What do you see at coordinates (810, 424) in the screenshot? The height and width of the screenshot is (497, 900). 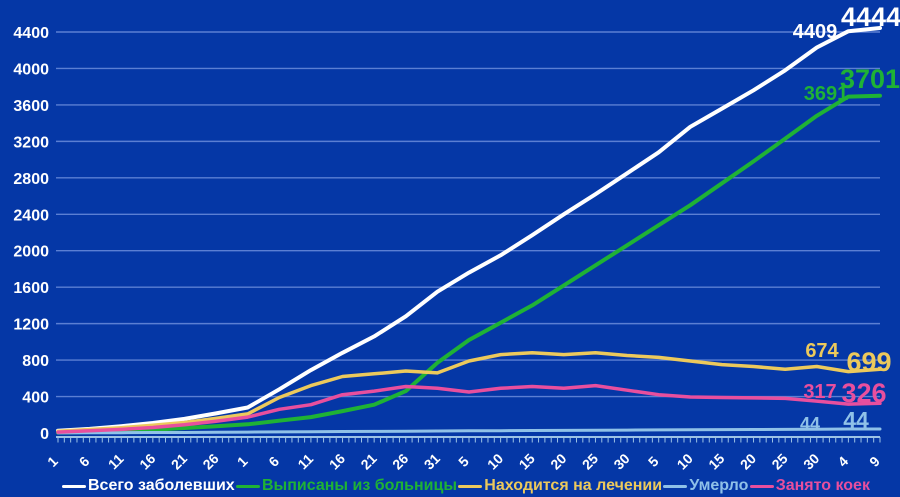 I see `series-prev-value-label: 44` at bounding box center [810, 424].